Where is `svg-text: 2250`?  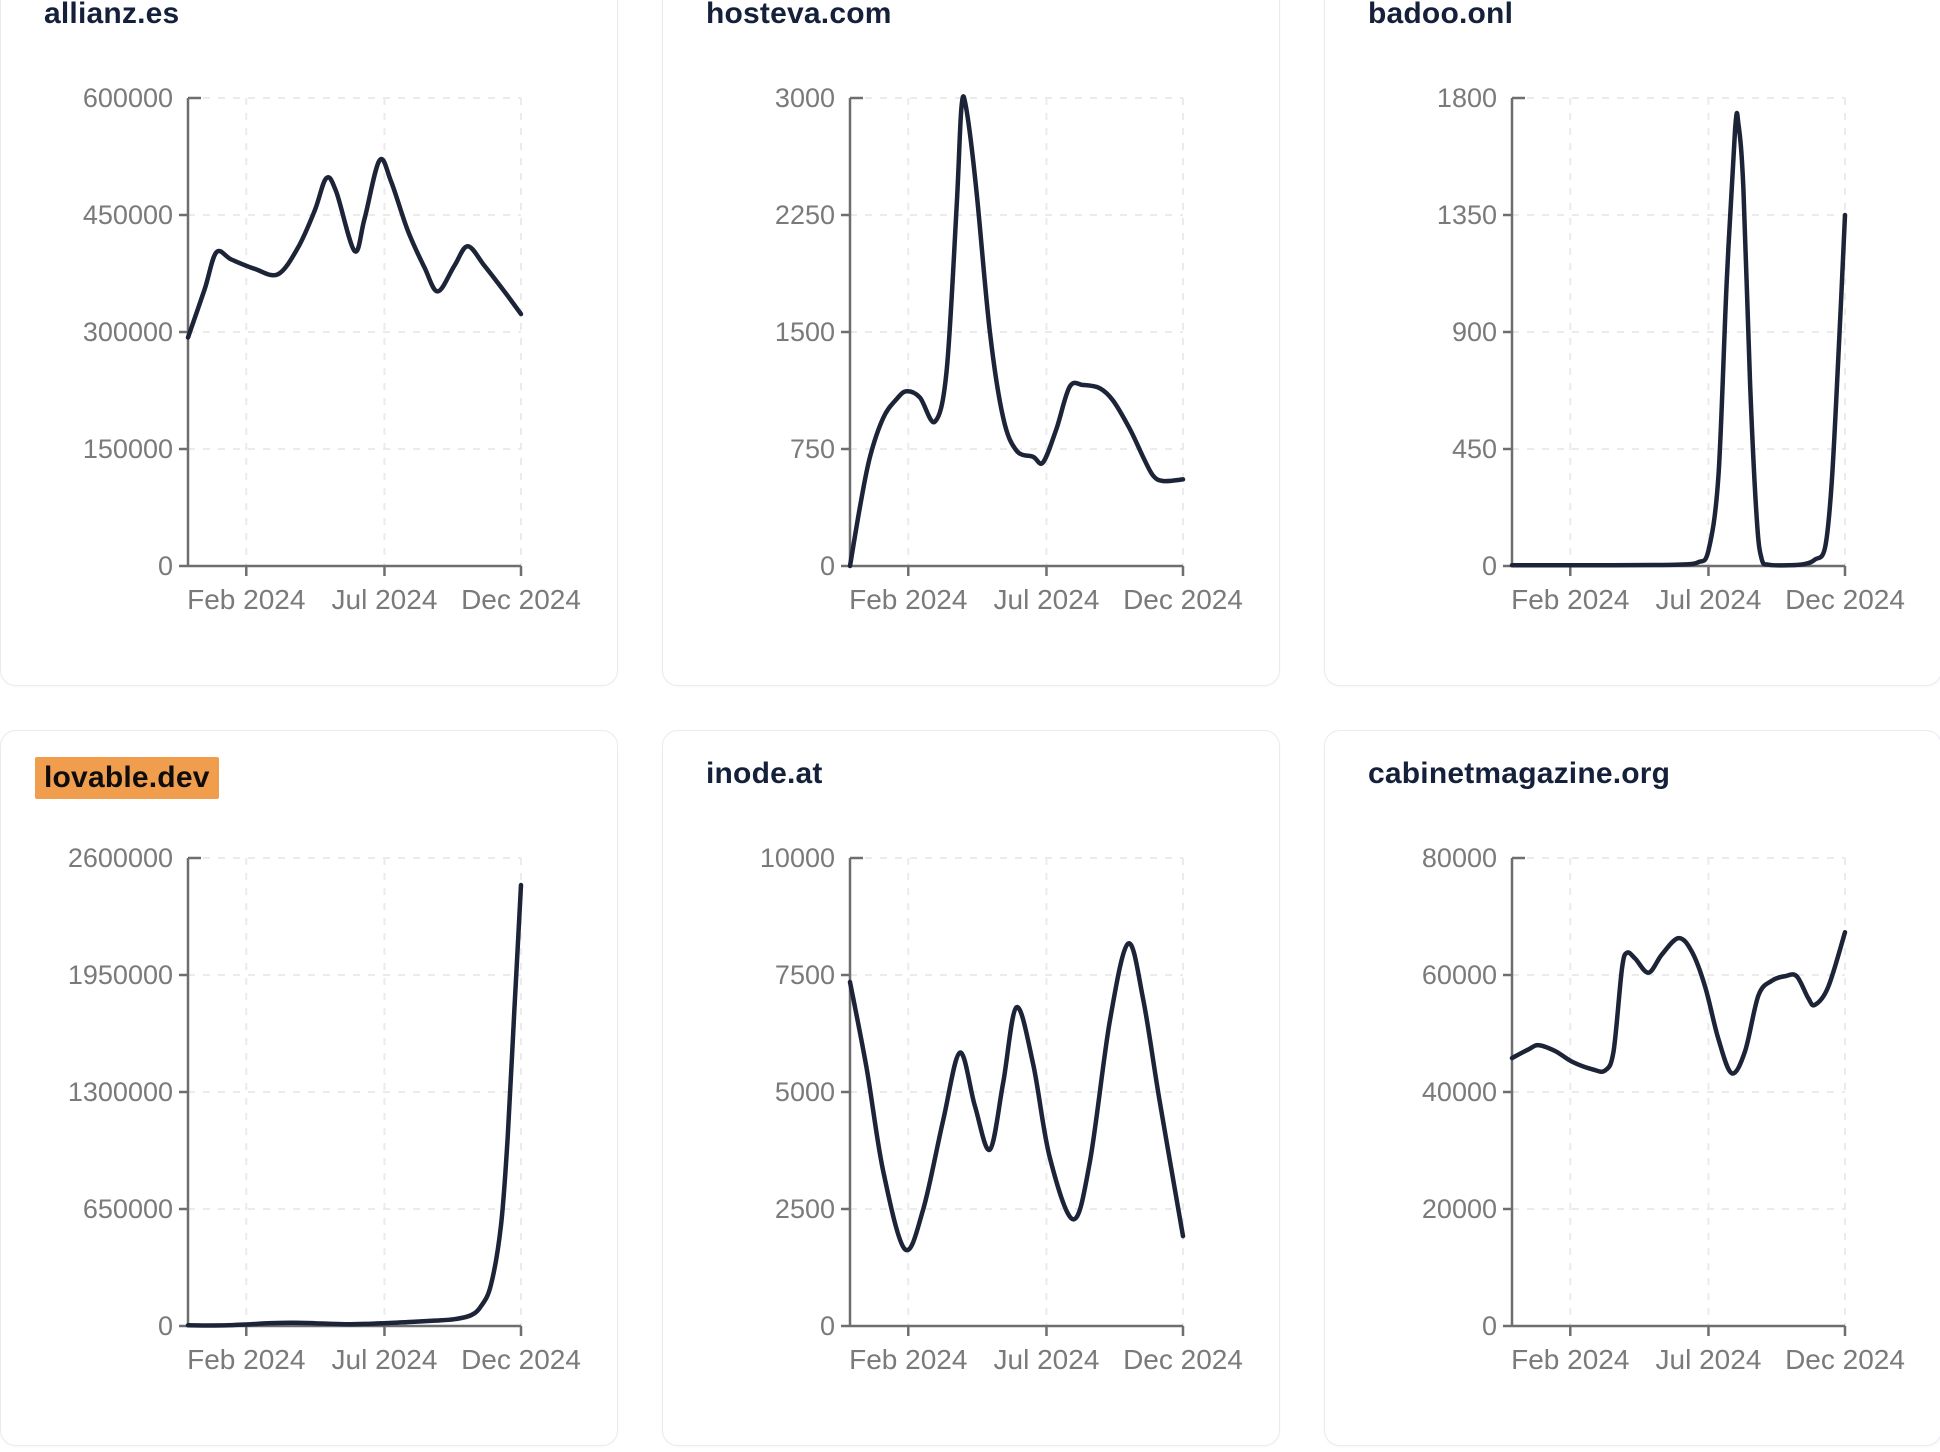 svg-text: 2250 is located at coordinates (805, 215).